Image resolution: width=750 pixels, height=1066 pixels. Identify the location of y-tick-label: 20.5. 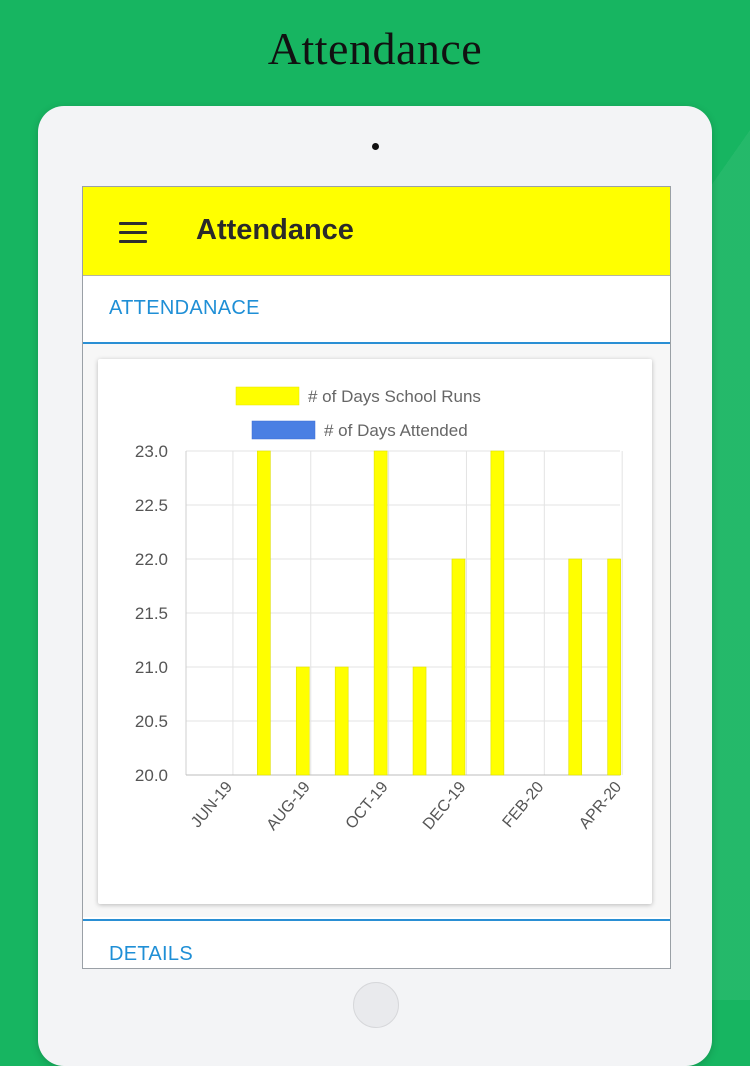
(151, 721).